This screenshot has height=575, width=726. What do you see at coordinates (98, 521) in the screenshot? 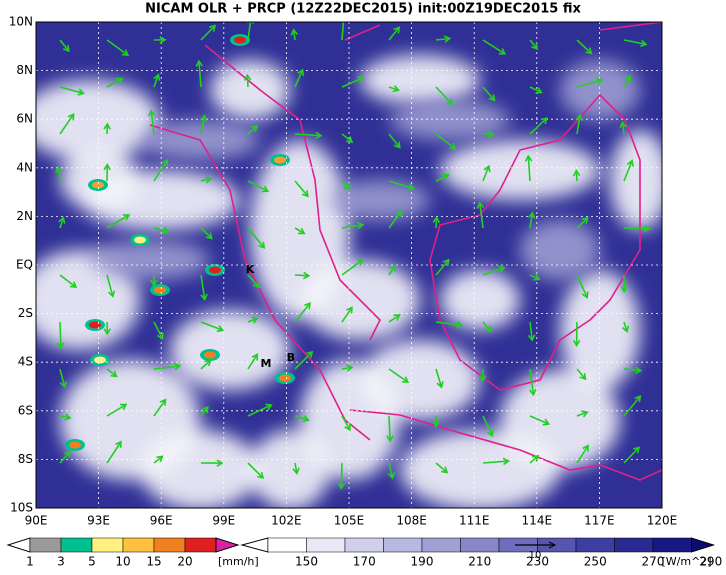
I see `lon-label: 93E` at bounding box center [98, 521].